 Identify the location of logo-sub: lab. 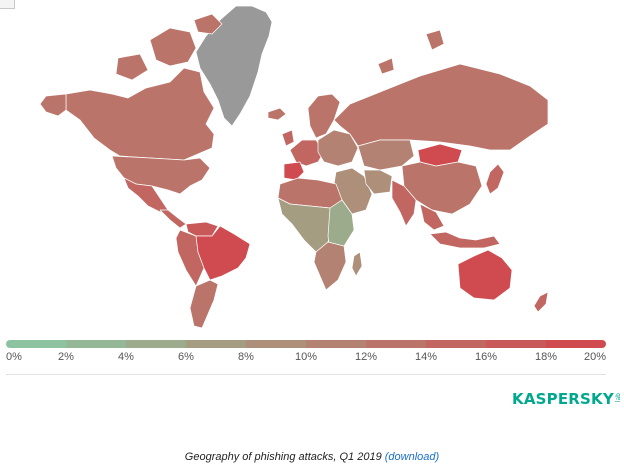
(618, 398).